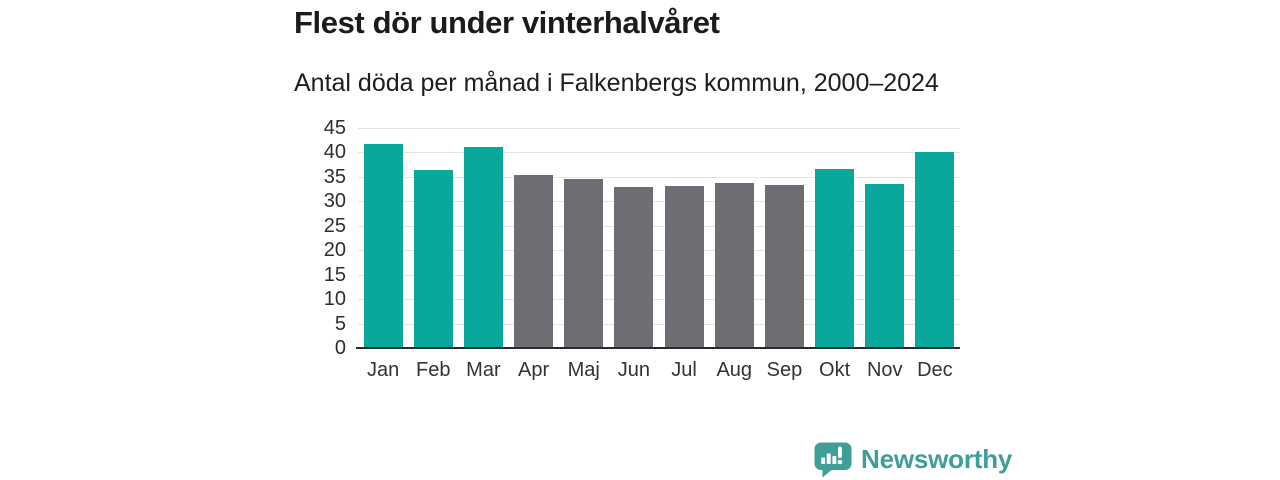 This screenshot has height=480, width=1280. What do you see at coordinates (334, 274) in the screenshot?
I see `y-tick-label-15: 15` at bounding box center [334, 274].